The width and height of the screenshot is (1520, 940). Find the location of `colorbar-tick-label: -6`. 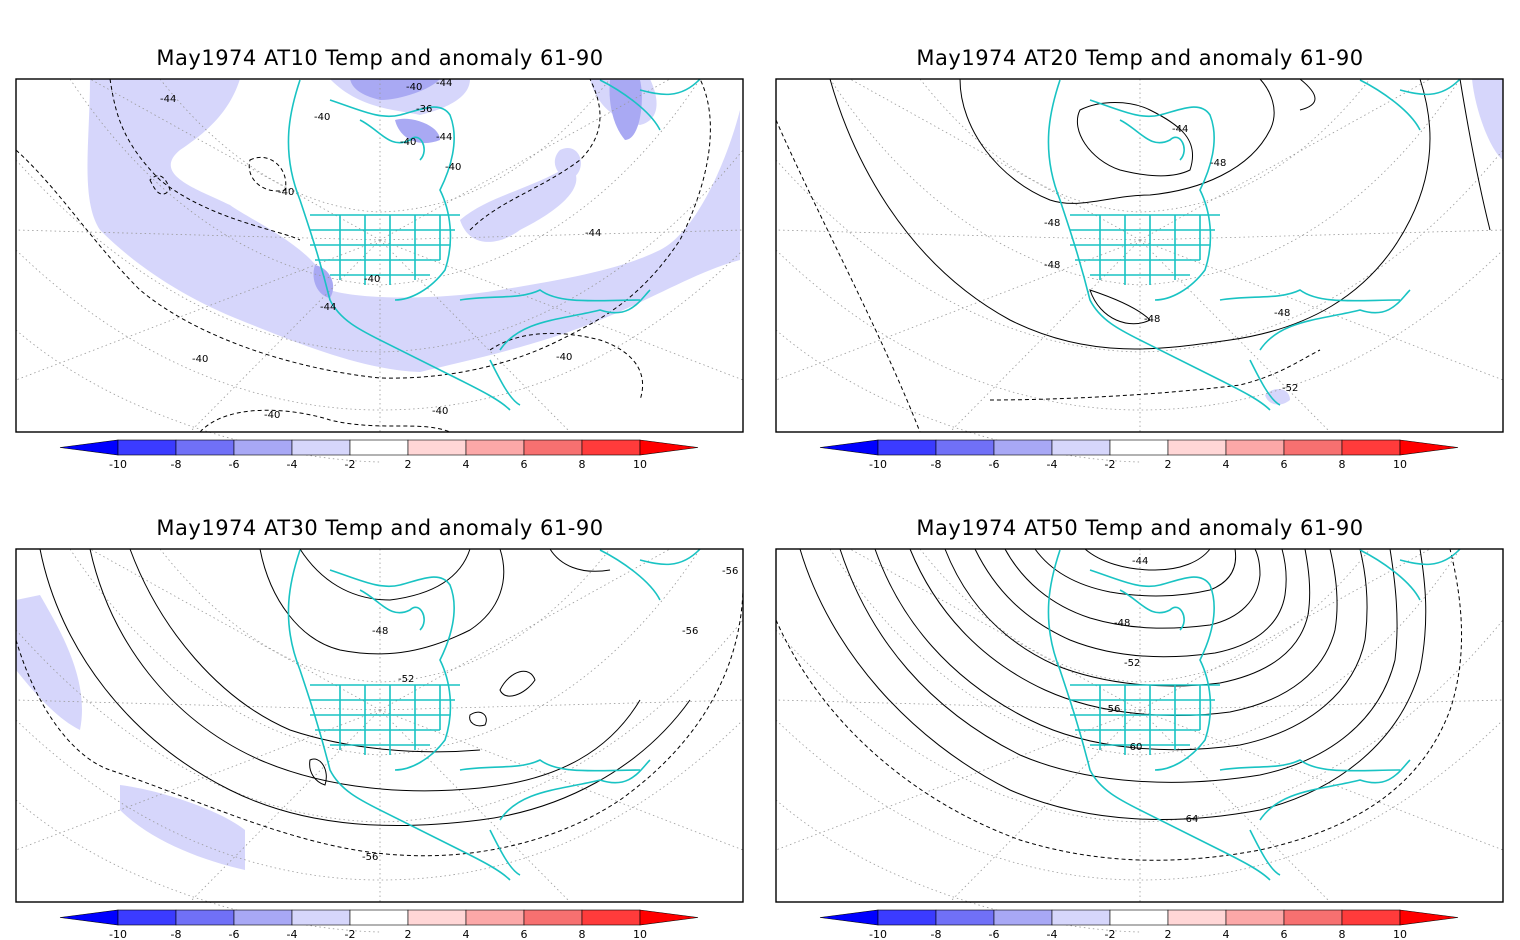

colorbar-tick-label: -6 is located at coordinates (234, 464).